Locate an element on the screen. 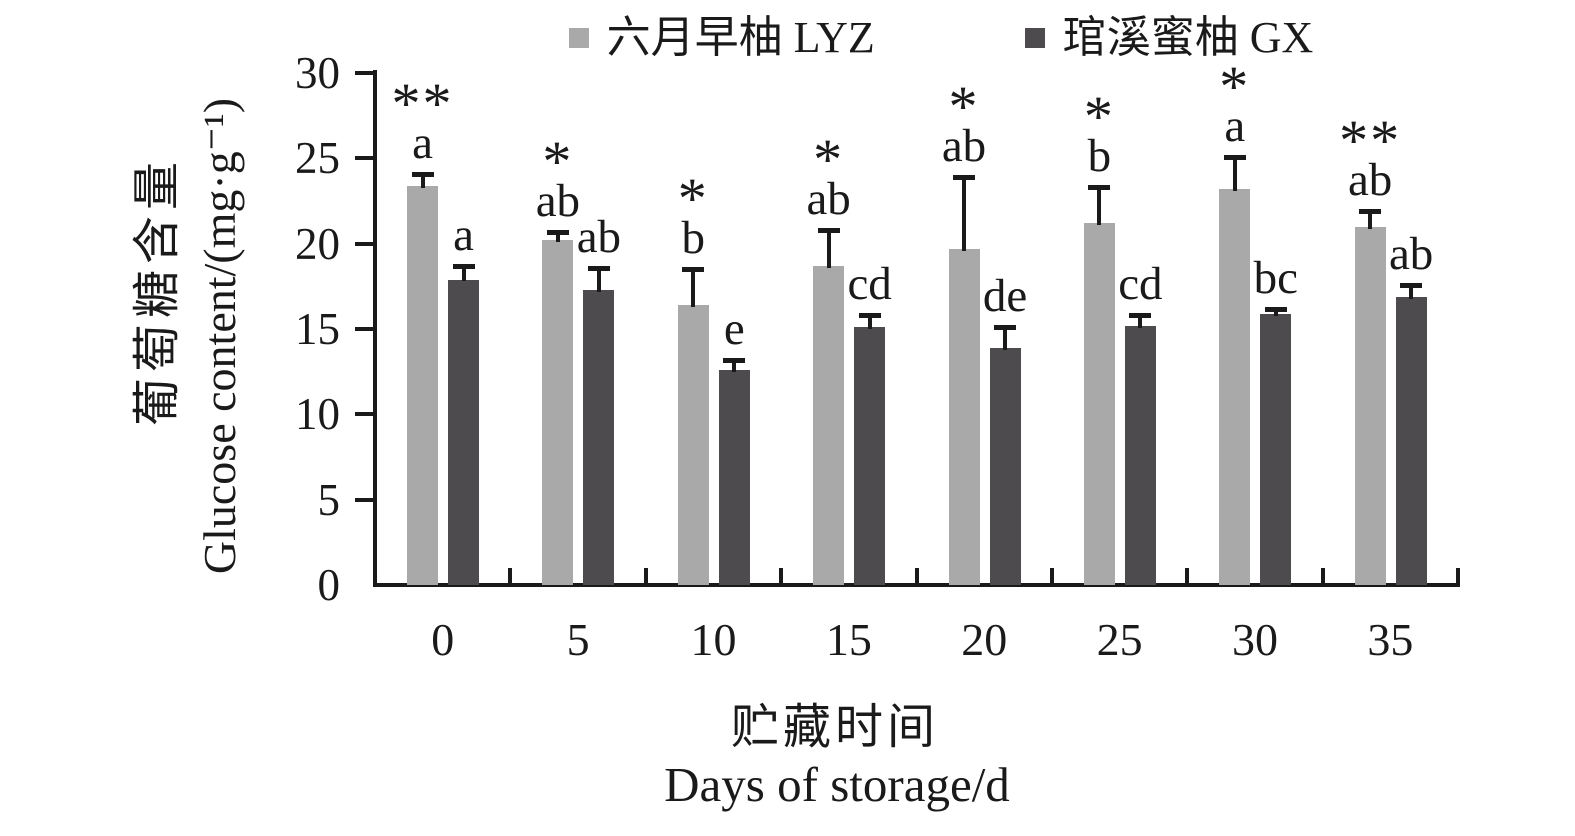  significance-stars-lyz-0: ** is located at coordinates (422, 103).